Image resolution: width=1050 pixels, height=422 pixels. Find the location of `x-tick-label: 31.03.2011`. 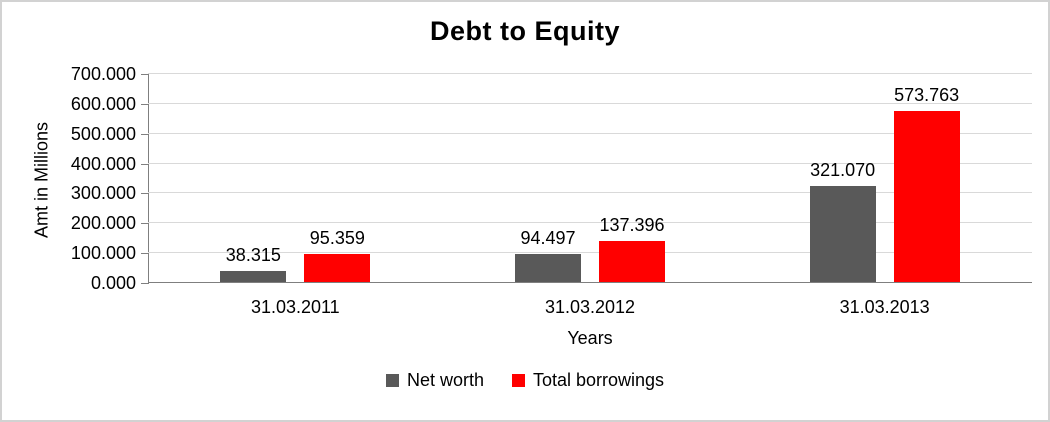

x-tick-label: 31.03.2011 is located at coordinates (295, 307).